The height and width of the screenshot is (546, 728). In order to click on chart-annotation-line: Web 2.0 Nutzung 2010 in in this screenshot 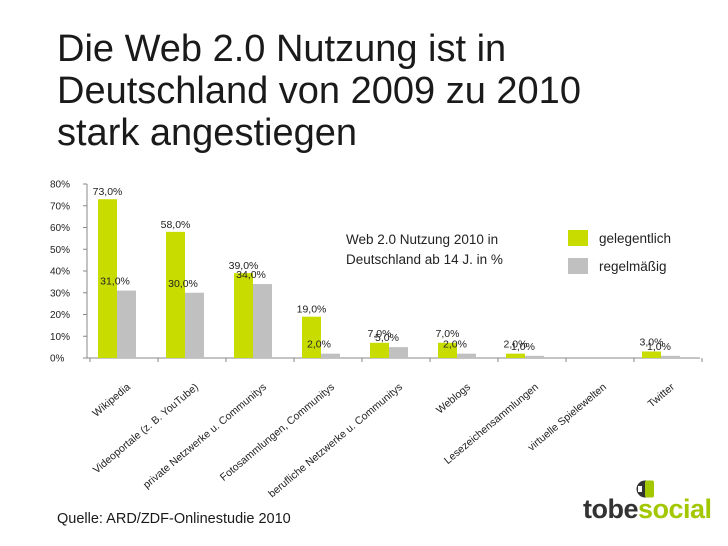, I will do `click(422, 239)`.